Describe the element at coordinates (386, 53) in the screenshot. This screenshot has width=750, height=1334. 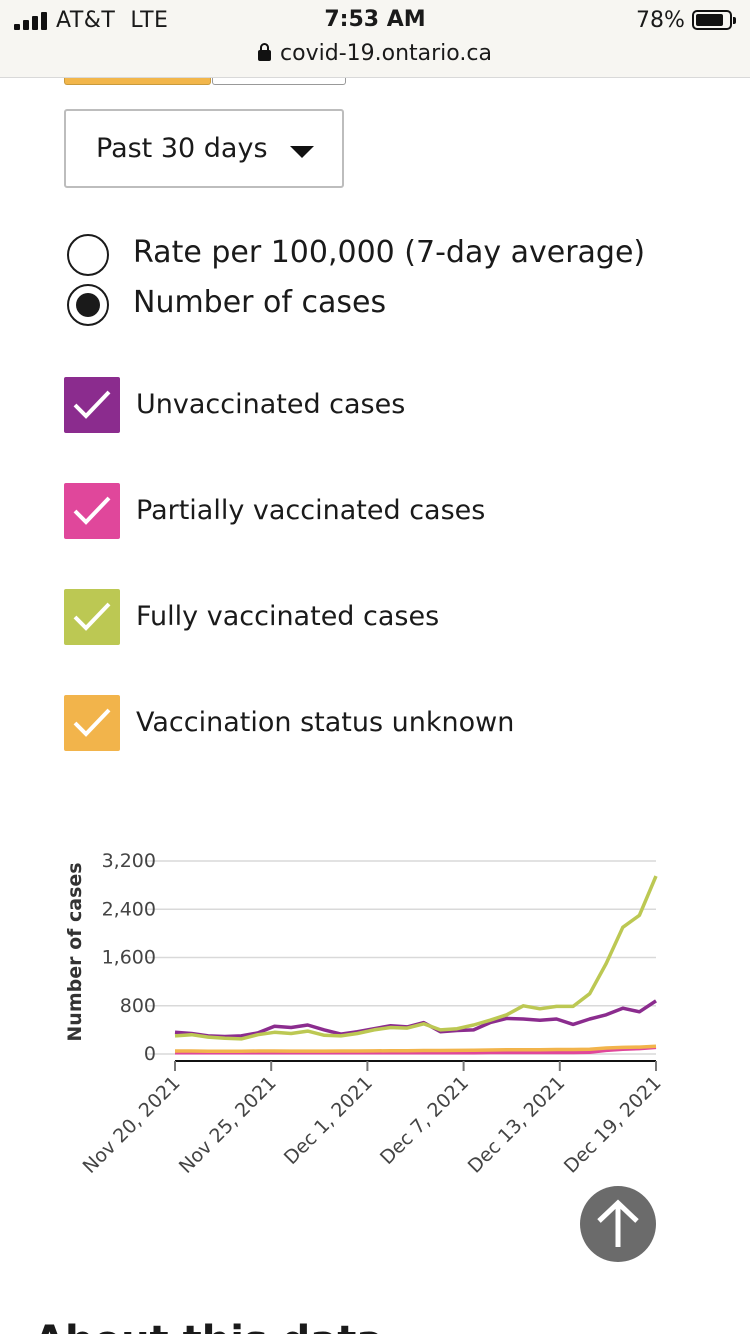
I see `url-text: covid-19.ontario.ca` at that location.